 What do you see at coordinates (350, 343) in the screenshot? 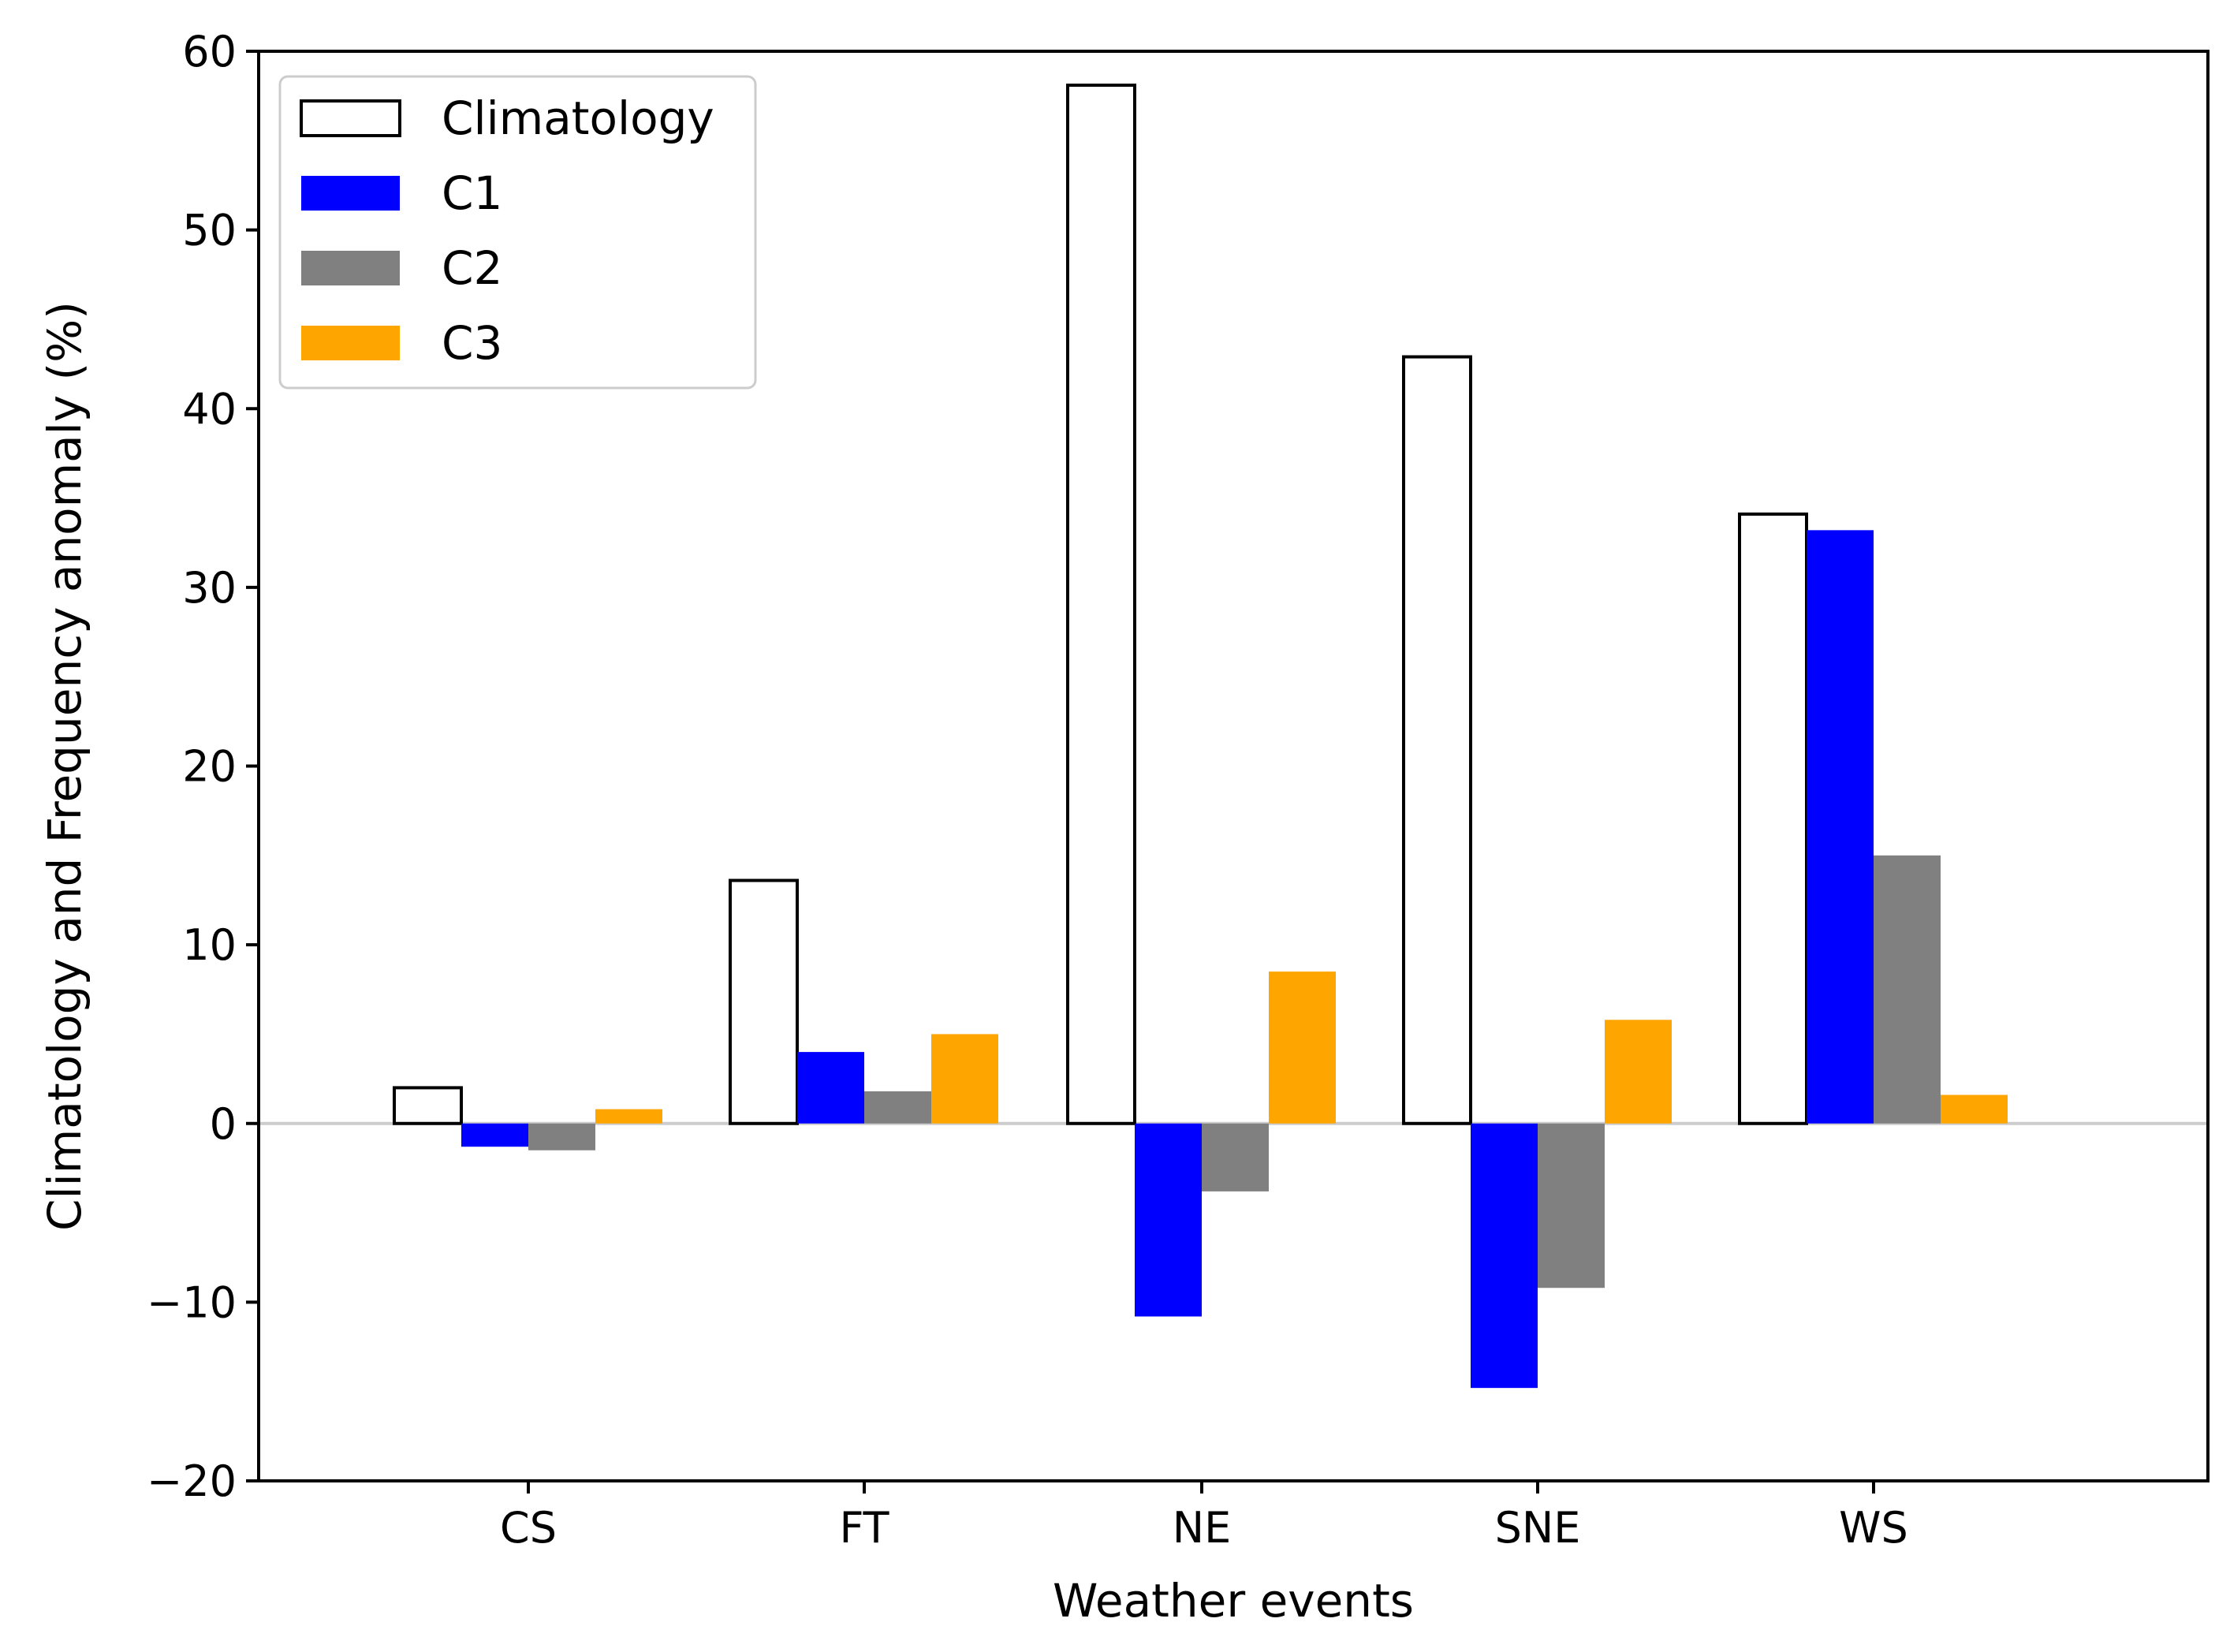
I see `legend-swatch-c3` at bounding box center [350, 343].